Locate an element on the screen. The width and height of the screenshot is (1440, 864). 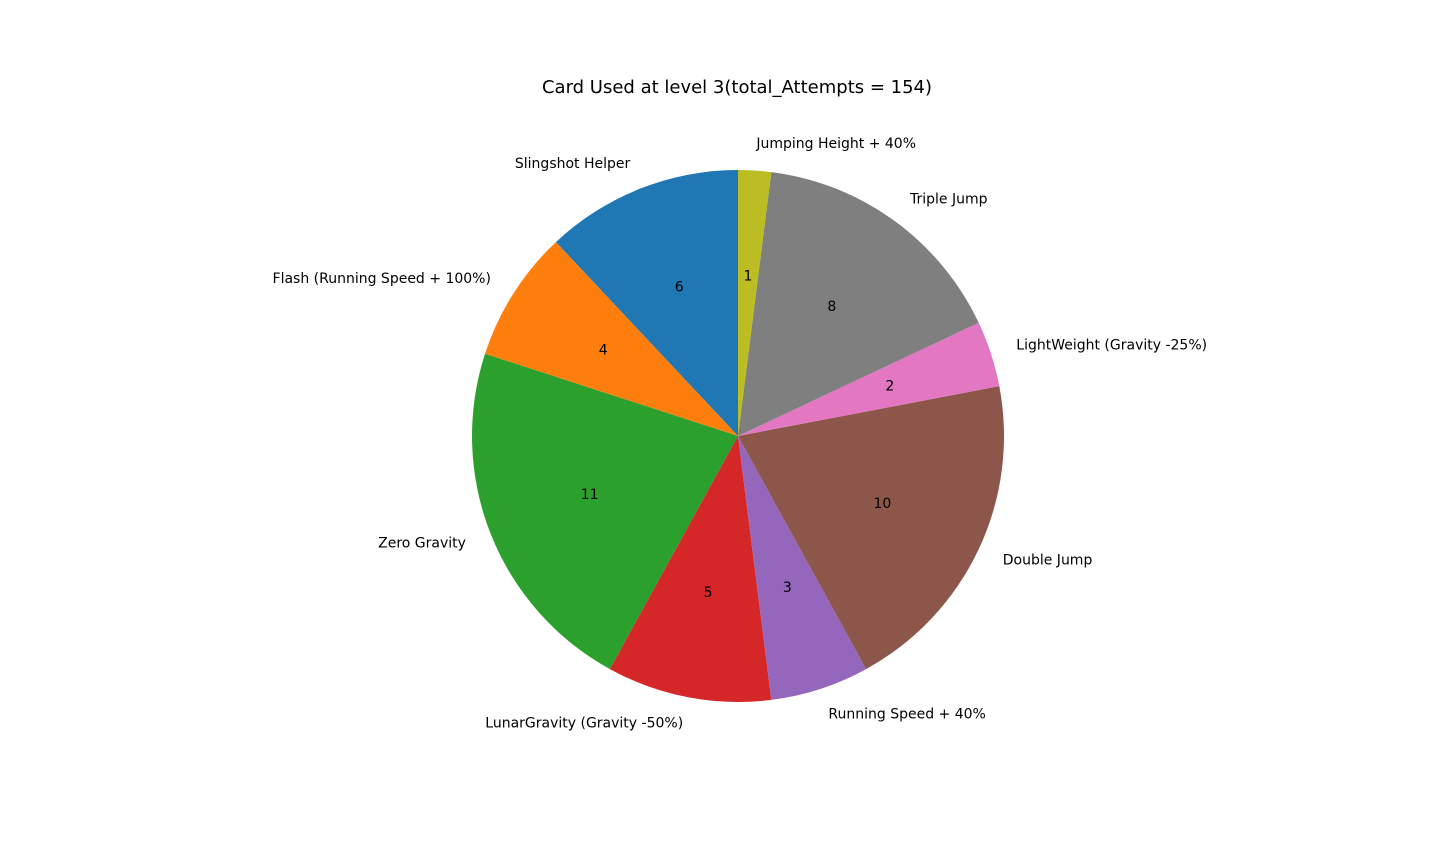
pie-value-label: 5 is located at coordinates (708, 593).